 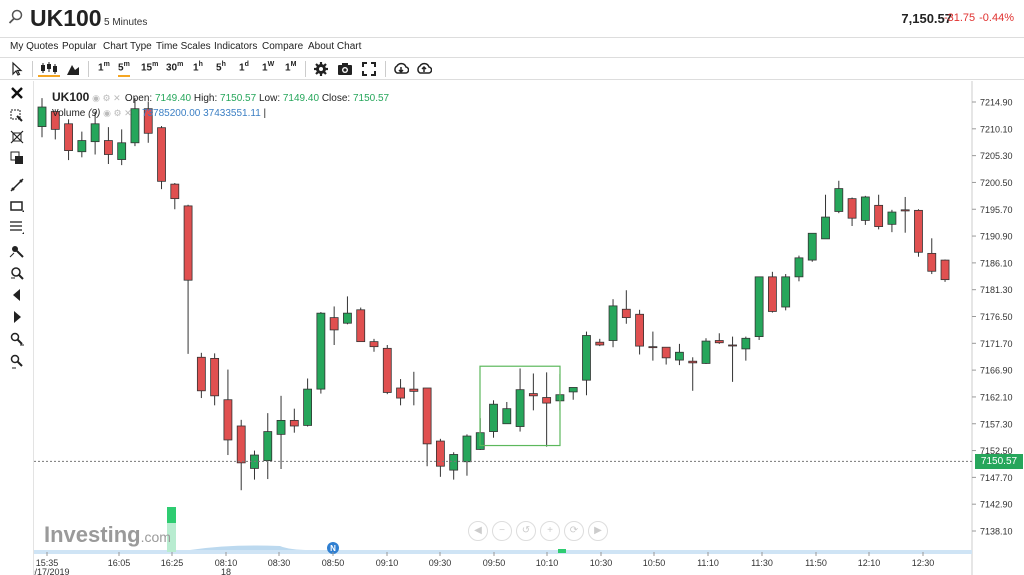 I want to click on reset-nav-icon: ↺, so click(x=526, y=531).